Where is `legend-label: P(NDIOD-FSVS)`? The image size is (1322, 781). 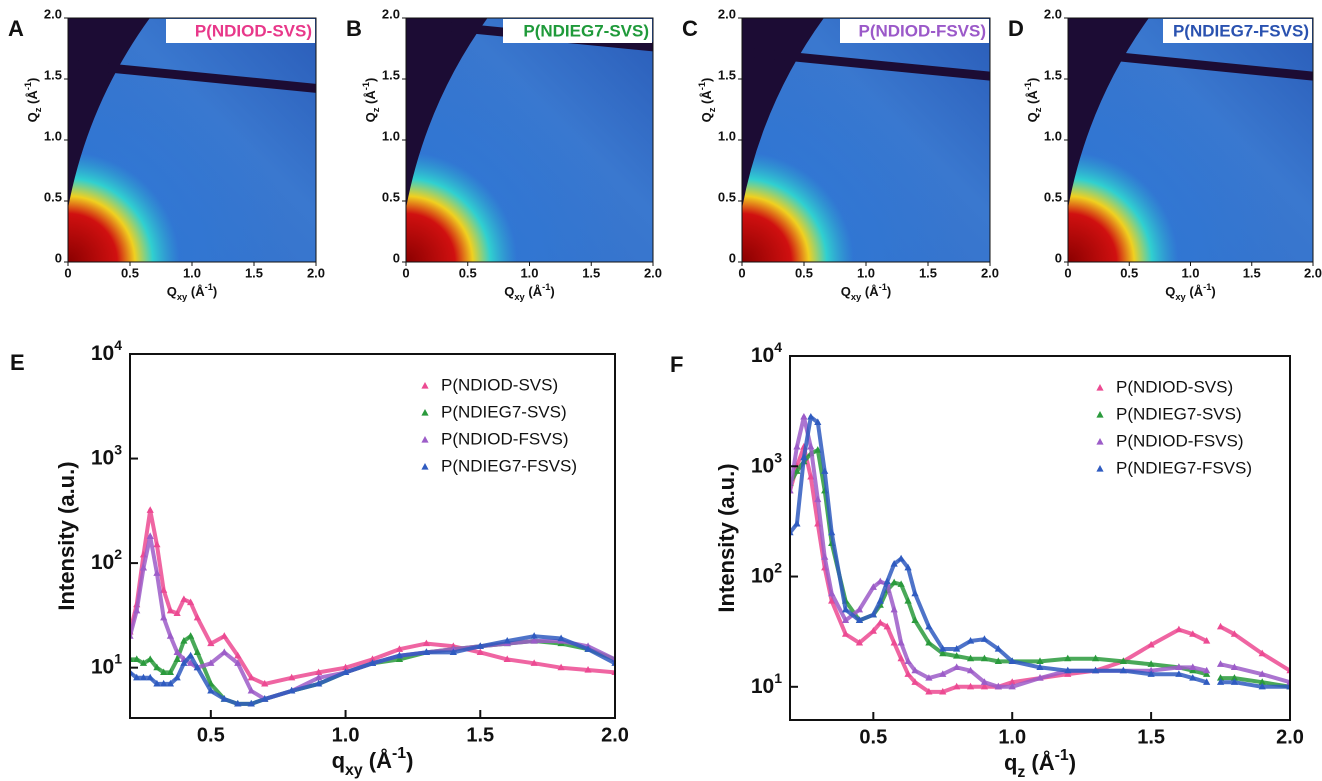 legend-label: P(NDIOD-FSVS) is located at coordinates (1180, 440).